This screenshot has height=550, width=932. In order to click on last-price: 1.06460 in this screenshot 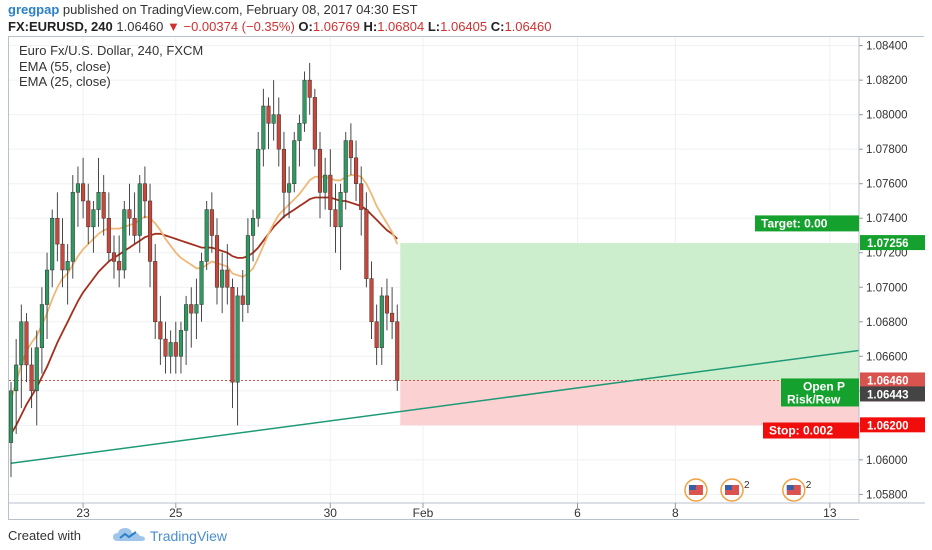, I will do `click(140, 26)`.